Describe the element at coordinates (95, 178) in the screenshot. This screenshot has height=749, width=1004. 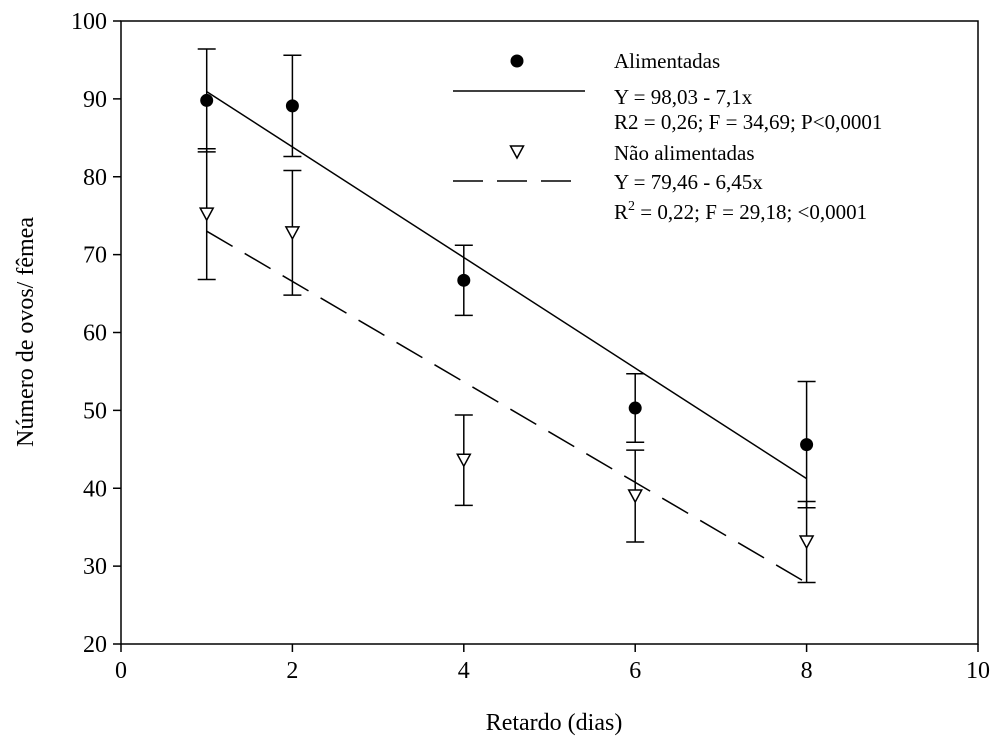
I see `y-tick-label: 80` at that location.